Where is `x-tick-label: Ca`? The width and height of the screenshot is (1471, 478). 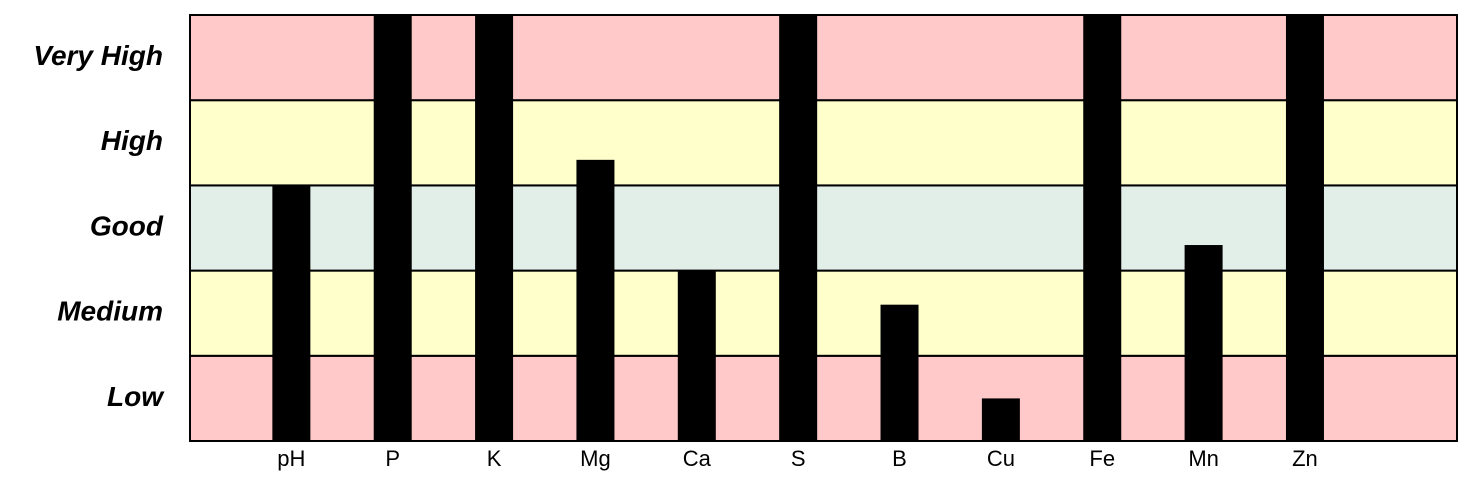 x-tick-label: Ca is located at coordinates (697, 458).